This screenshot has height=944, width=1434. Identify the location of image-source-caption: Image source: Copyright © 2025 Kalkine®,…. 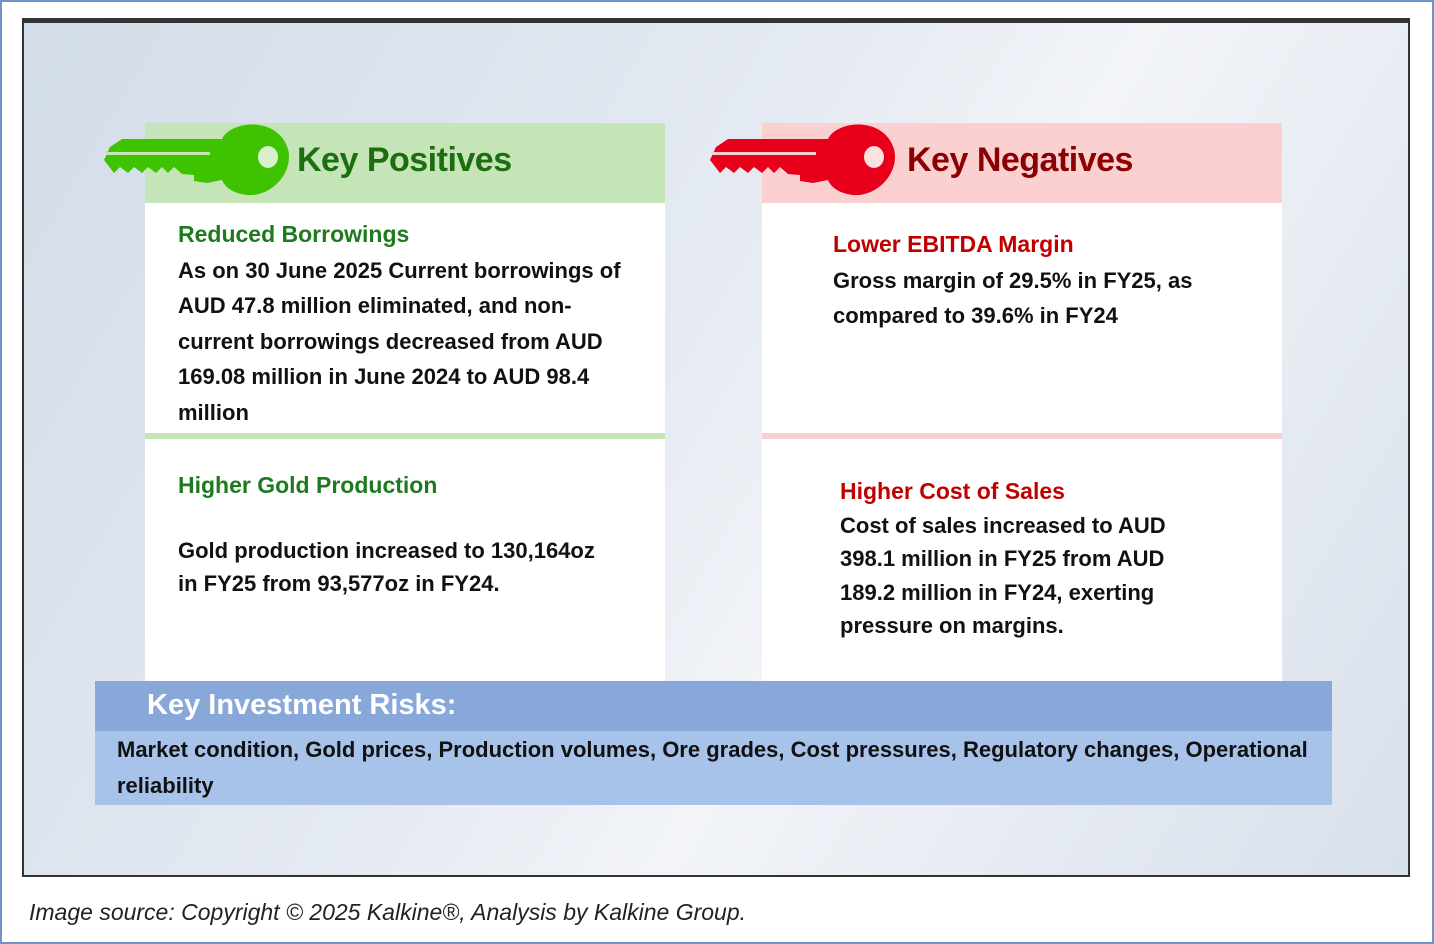
(388, 912).